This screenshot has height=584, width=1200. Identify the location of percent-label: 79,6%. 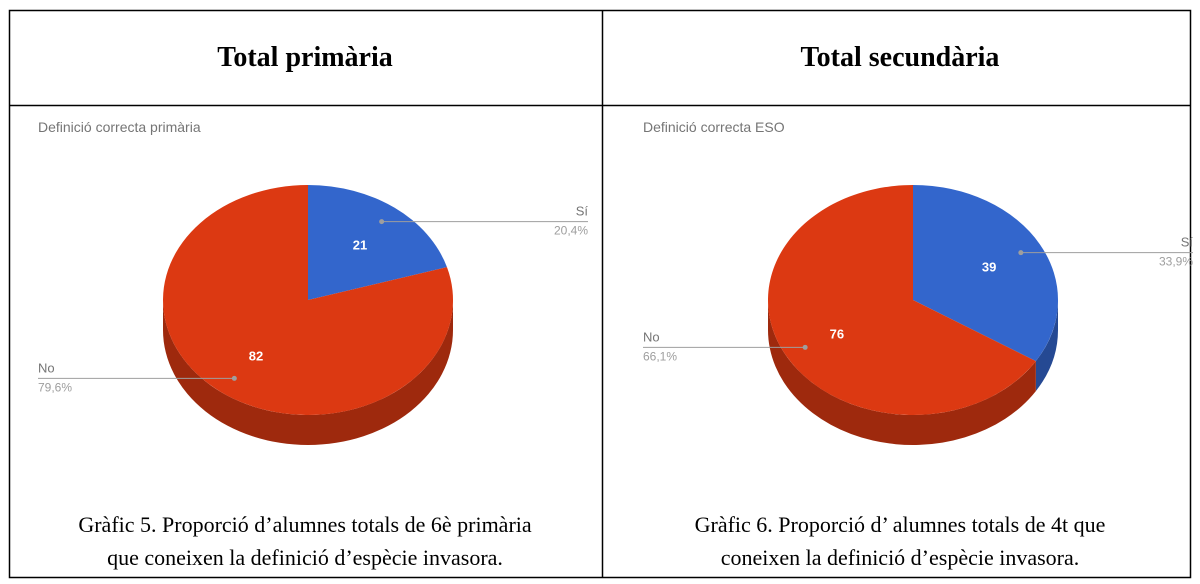
(55, 387).